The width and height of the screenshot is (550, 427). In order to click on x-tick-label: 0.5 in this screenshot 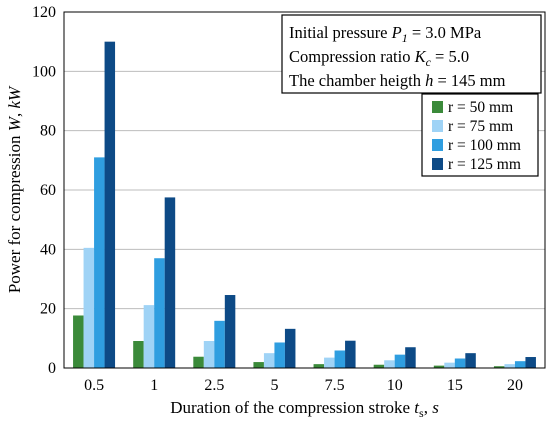, I will do `click(94, 385)`.